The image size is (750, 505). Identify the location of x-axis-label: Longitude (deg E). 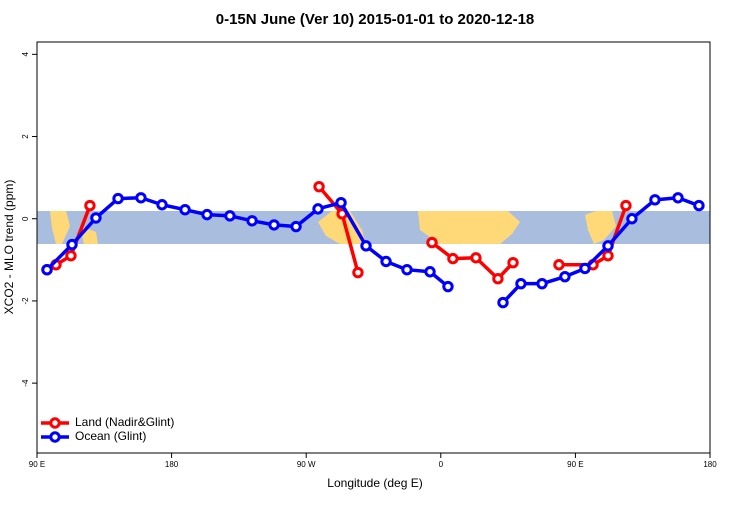
(374, 483).